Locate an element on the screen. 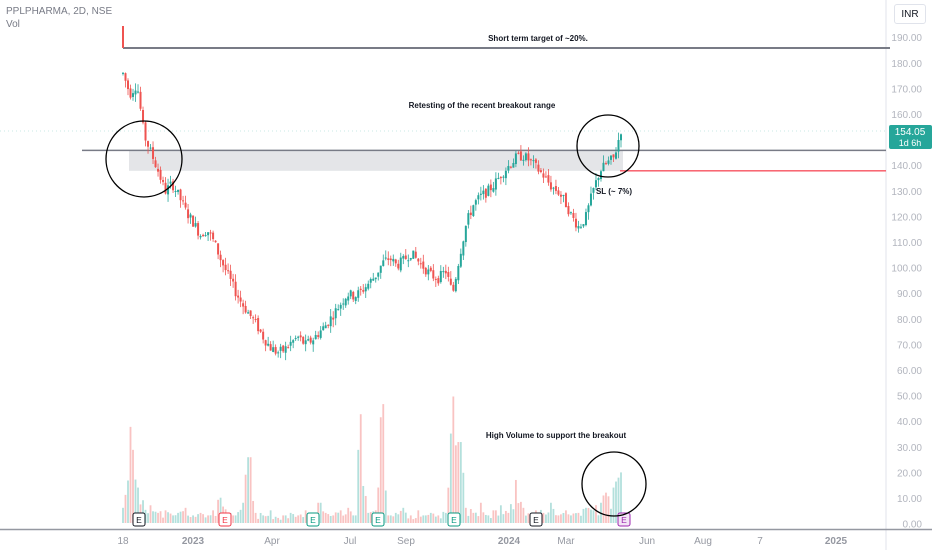 This screenshot has width=932, height=550. price-tick-label: 0.00 is located at coordinates (913, 525).